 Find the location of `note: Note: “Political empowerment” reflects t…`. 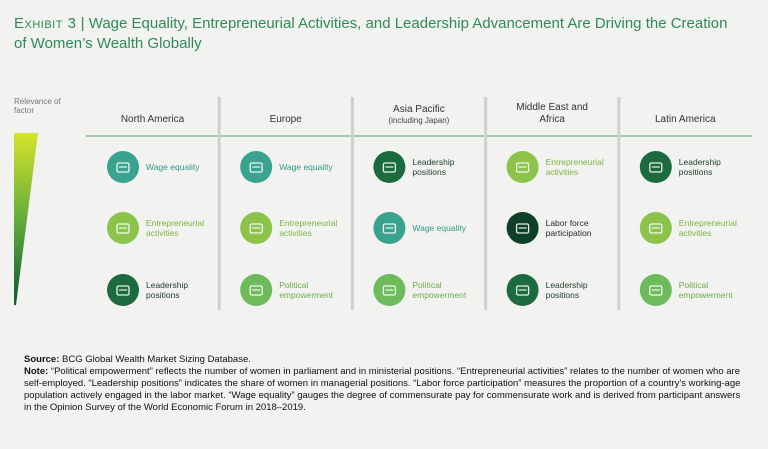

note: Note: “Political empowerment” reflects t… is located at coordinates (384, 390).